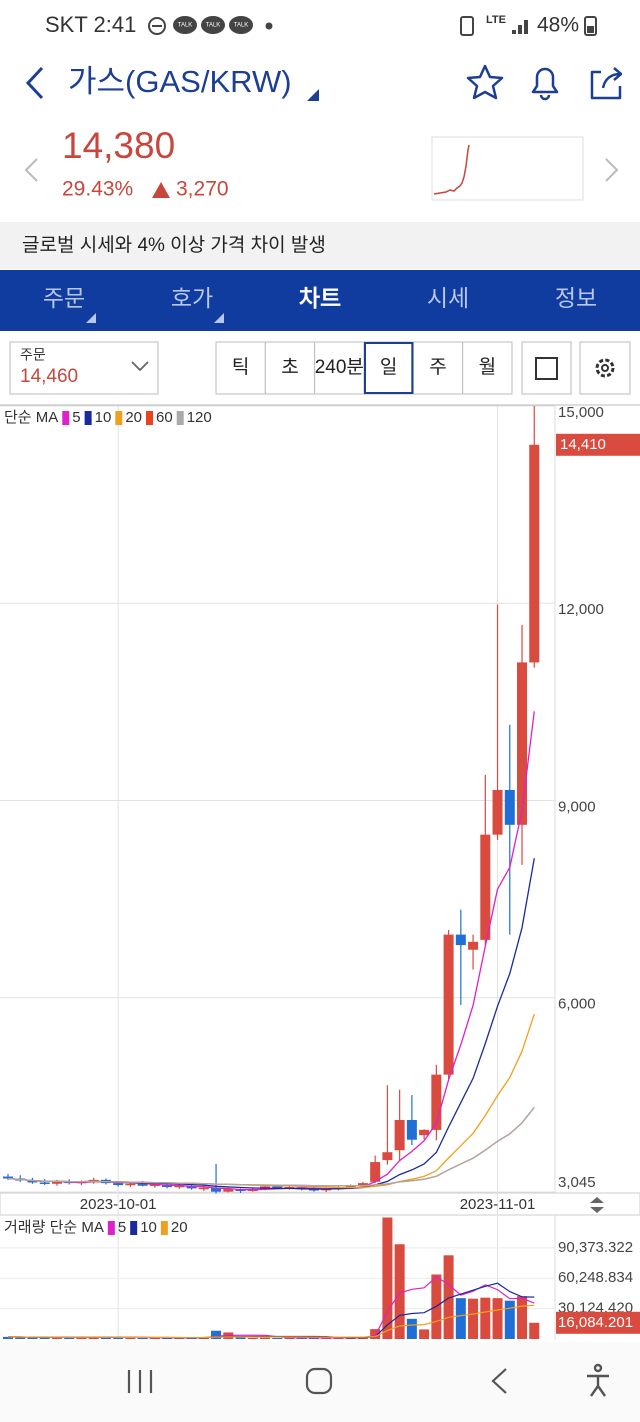 This screenshot has width=640, height=1422. Describe the element at coordinates (180, 81) in the screenshot. I see `header-title: 가스(GAS/KRW)` at that location.